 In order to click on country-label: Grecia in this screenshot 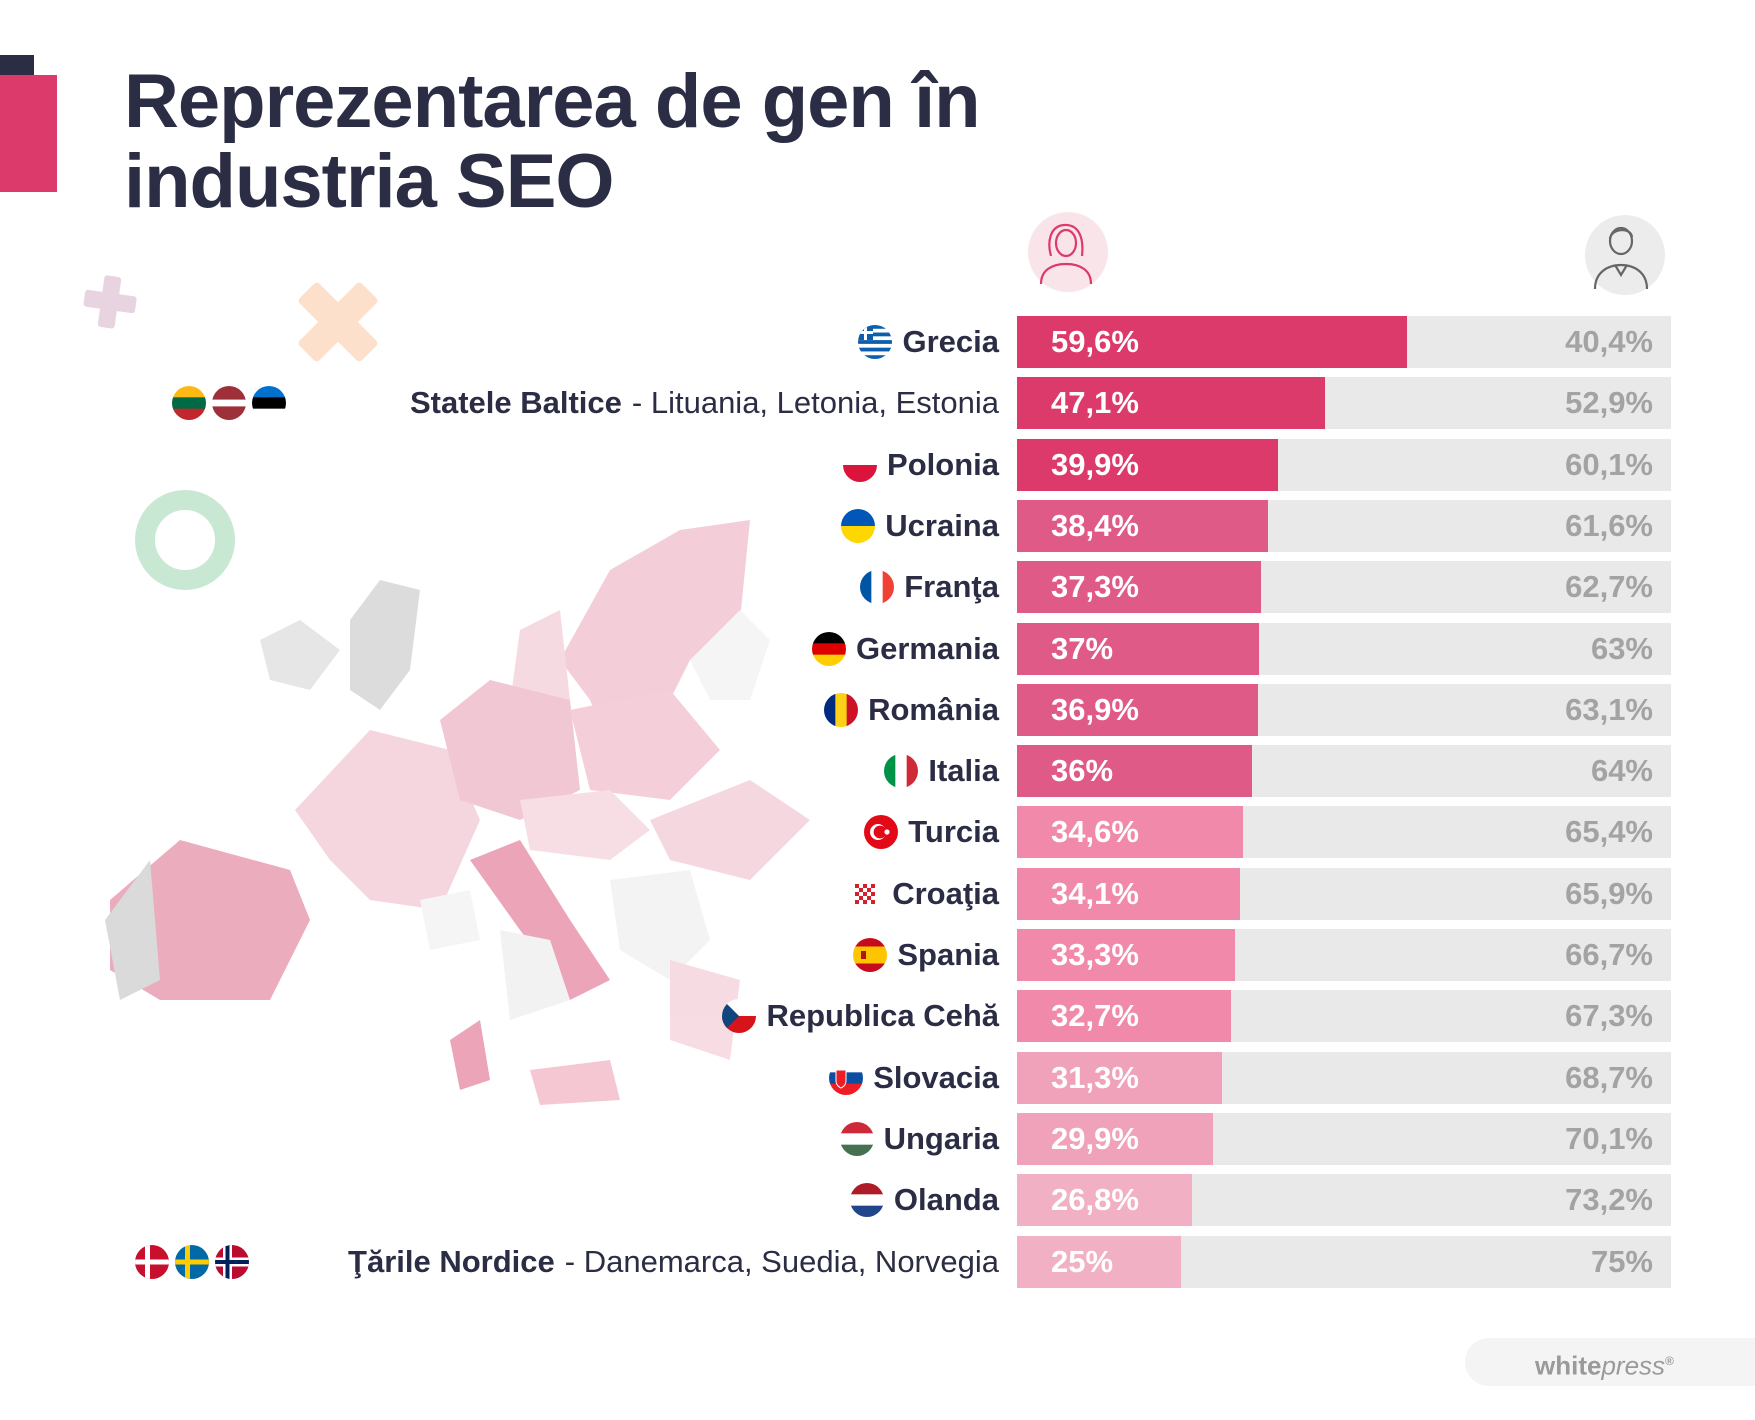, I will do `click(928, 342)`.